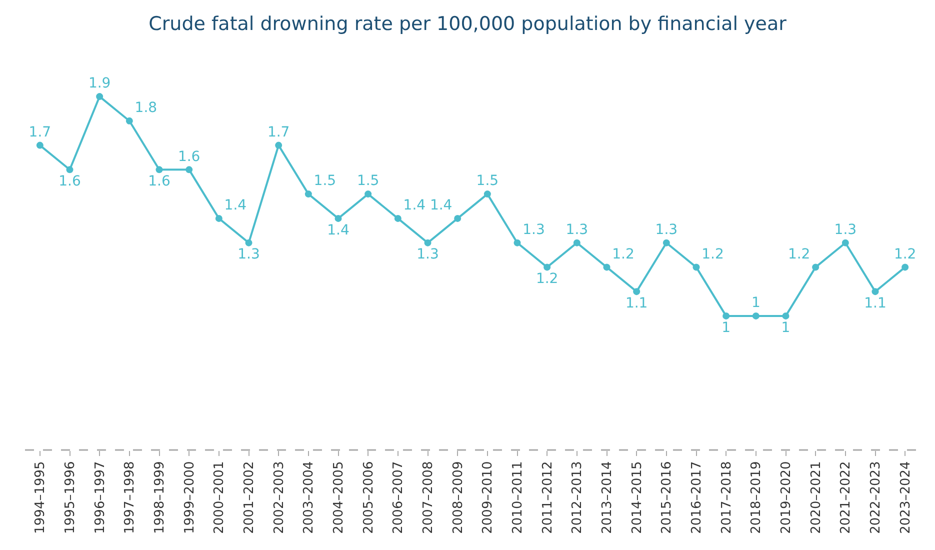 The image size is (935, 550). What do you see at coordinates (309, 497) in the screenshot?
I see `x-tick-label: 2003–2004` at bounding box center [309, 497].